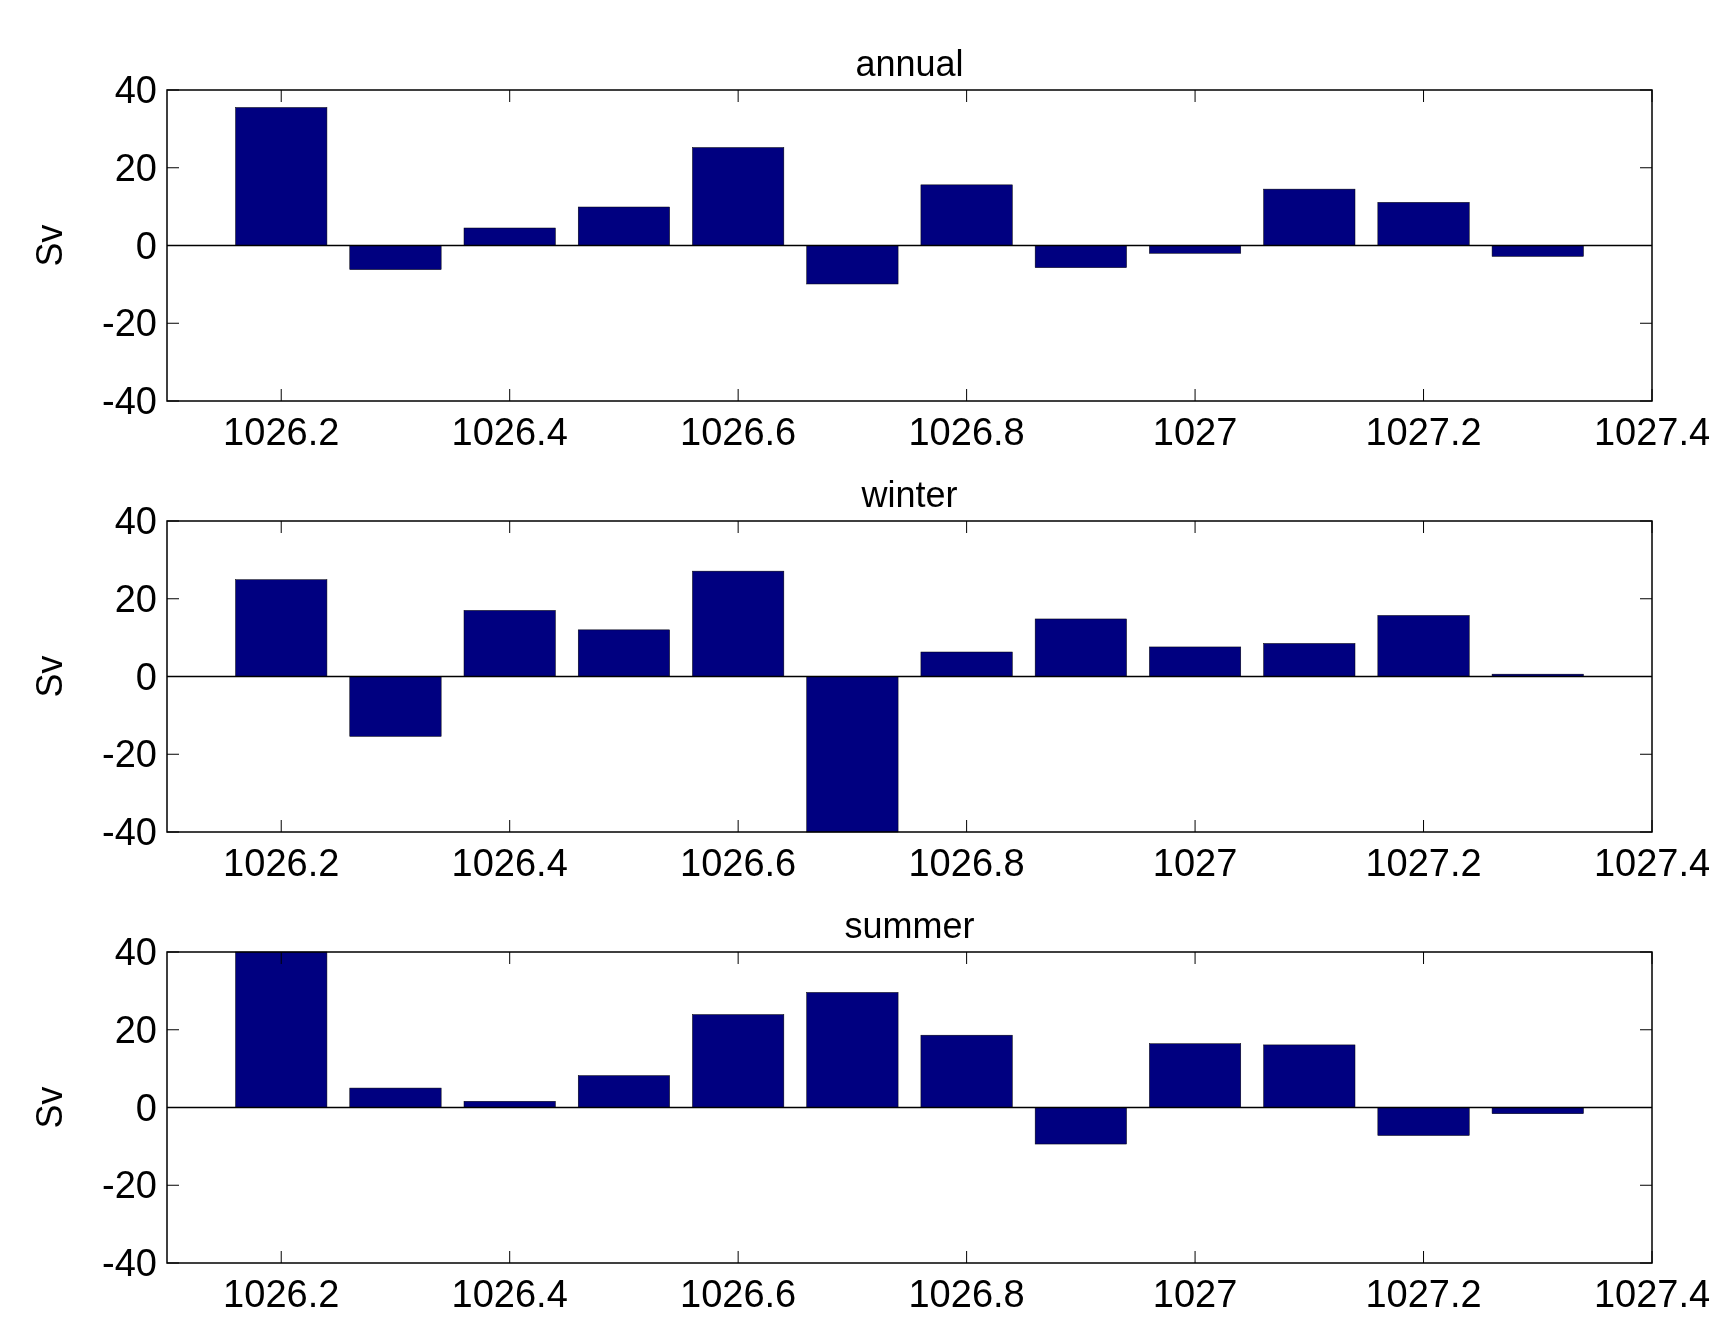 This screenshot has height=1317, width=1722. What do you see at coordinates (909, 925) in the screenshot?
I see `chart-title: summer` at bounding box center [909, 925].